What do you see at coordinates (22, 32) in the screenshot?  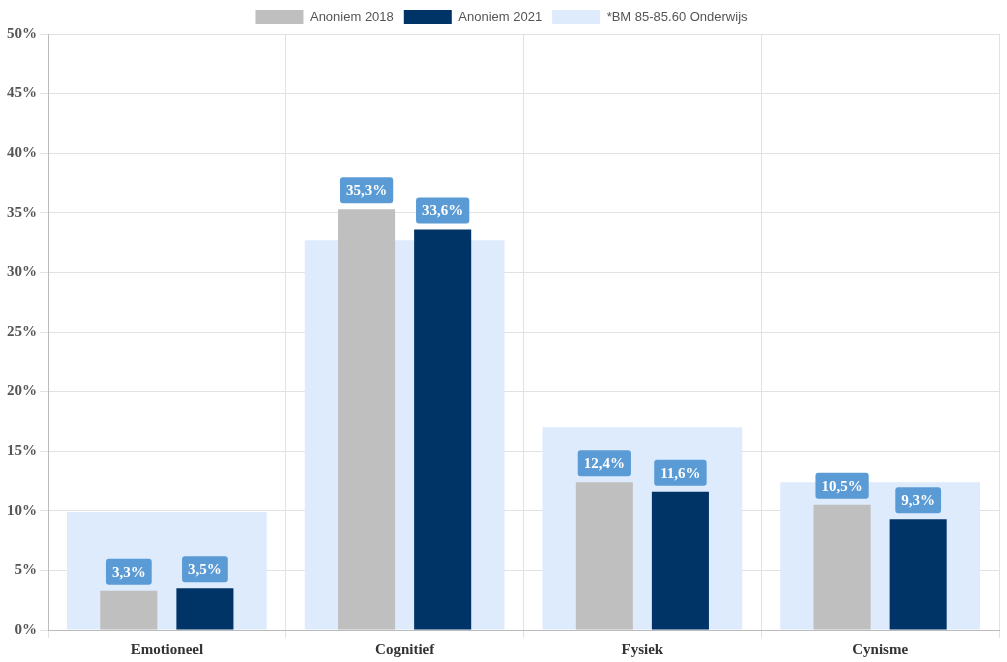 I see `y-tick-label: 50%` at bounding box center [22, 32].